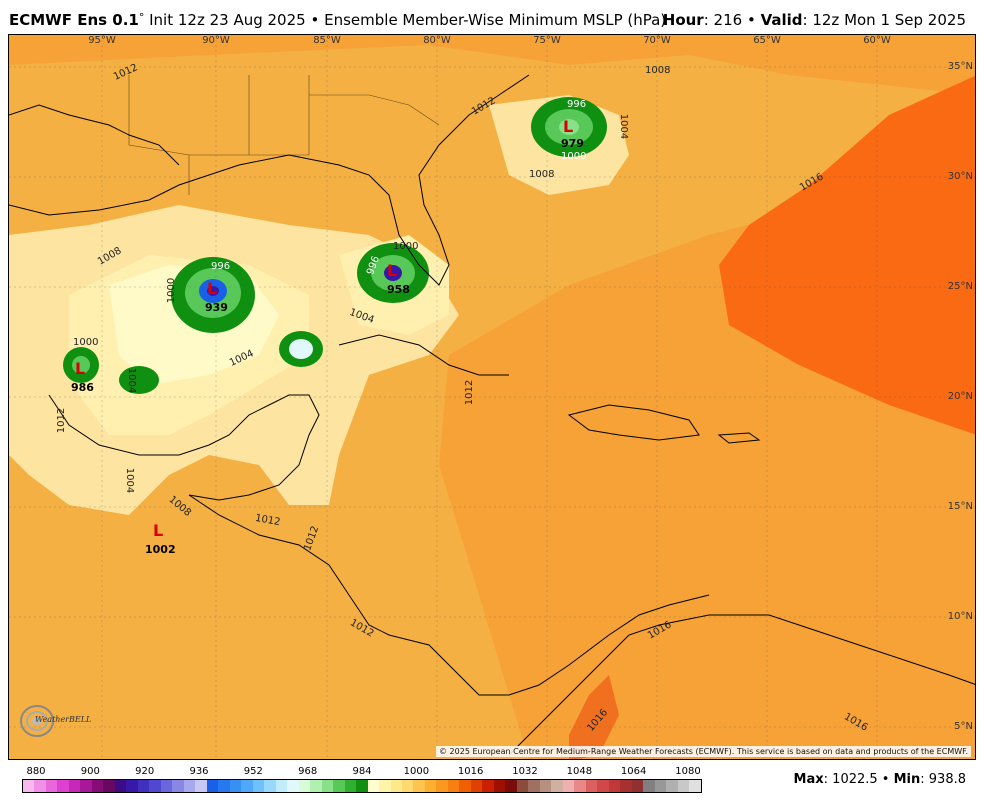 The width and height of the screenshot is (984, 808). I want to click on lat-label-15n: 15°N, so click(960, 506).